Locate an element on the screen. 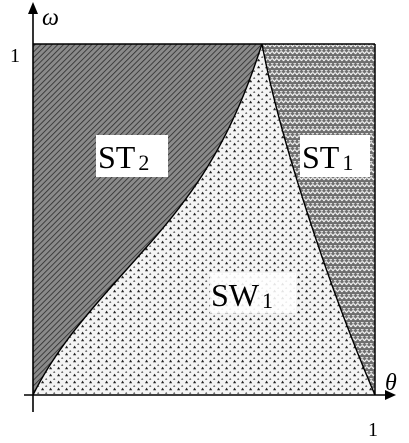  region-st2-label: ST 2 is located at coordinates (132, 156).